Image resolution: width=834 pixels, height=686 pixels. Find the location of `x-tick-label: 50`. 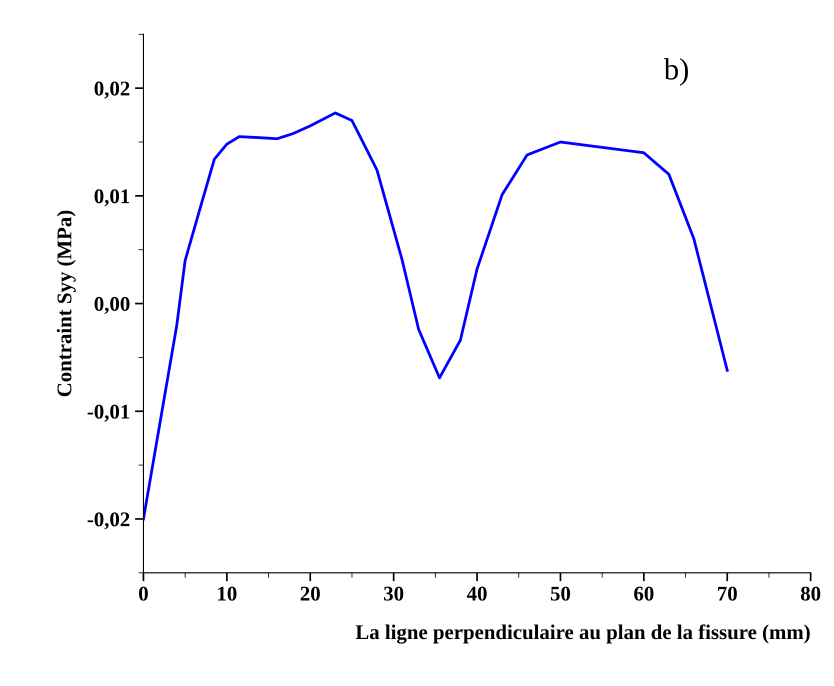

x-tick-label: 50 is located at coordinates (560, 593).